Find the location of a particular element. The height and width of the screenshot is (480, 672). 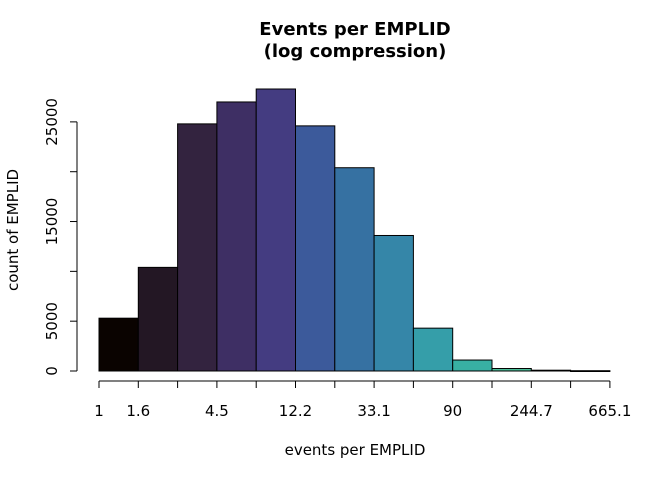

x-axis-label: events per EMPLID is located at coordinates (355, 450).